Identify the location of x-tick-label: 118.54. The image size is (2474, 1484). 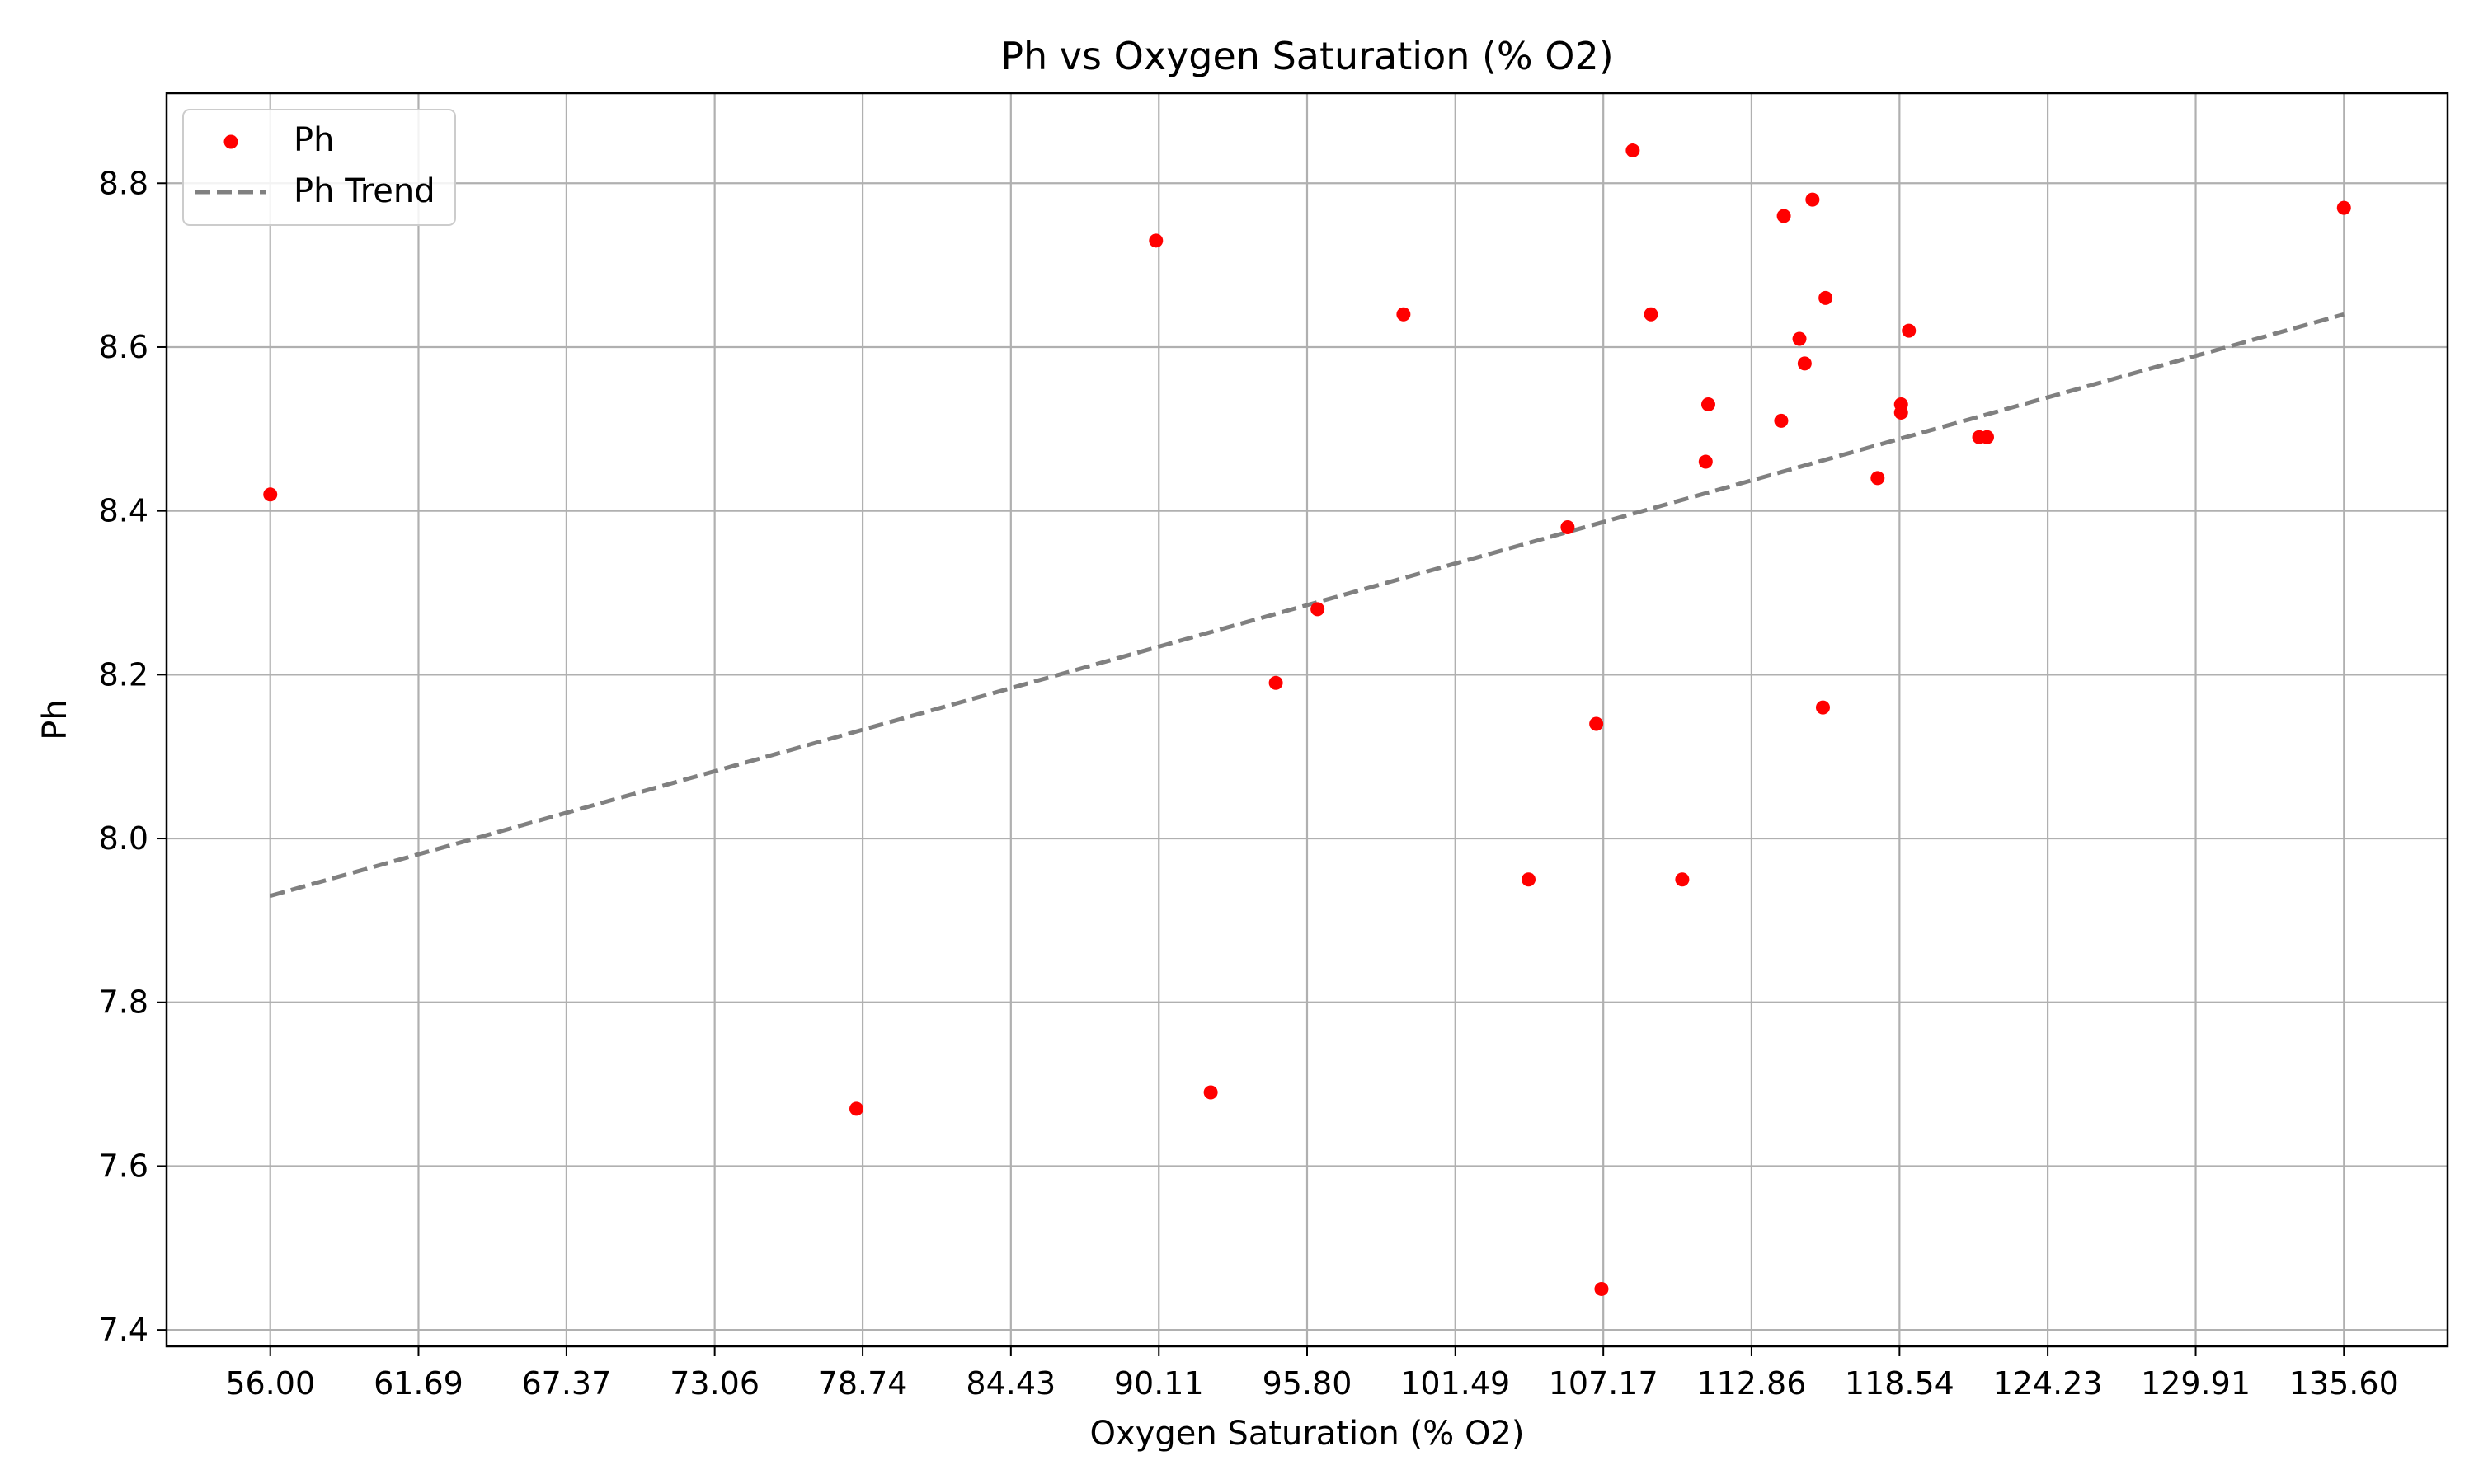
(1899, 1383).